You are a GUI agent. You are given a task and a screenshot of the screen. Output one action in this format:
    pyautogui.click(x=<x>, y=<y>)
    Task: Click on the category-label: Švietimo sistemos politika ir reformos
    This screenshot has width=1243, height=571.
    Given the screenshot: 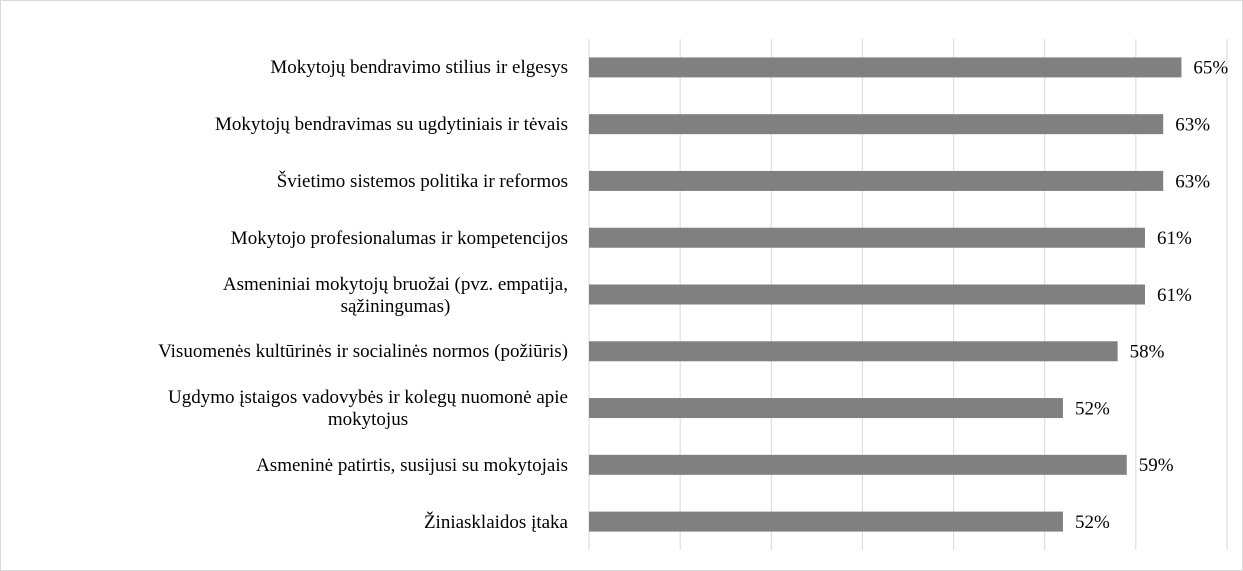 What is the action you would take?
    pyautogui.click(x=422, y=181)
    